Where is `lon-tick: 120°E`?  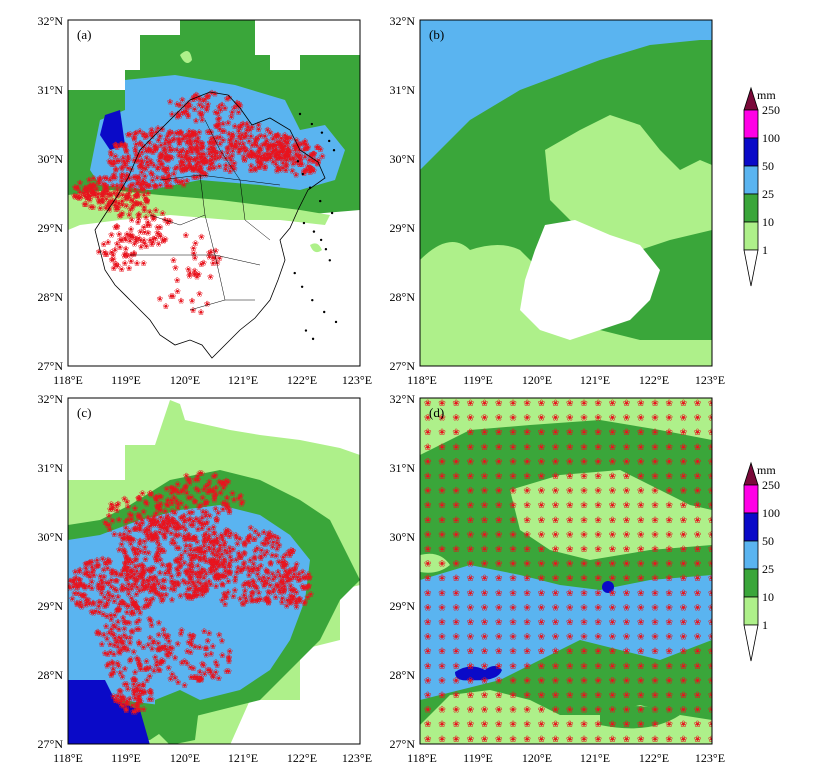 lon-tick: 120°E is located at coordinates (537, 380).